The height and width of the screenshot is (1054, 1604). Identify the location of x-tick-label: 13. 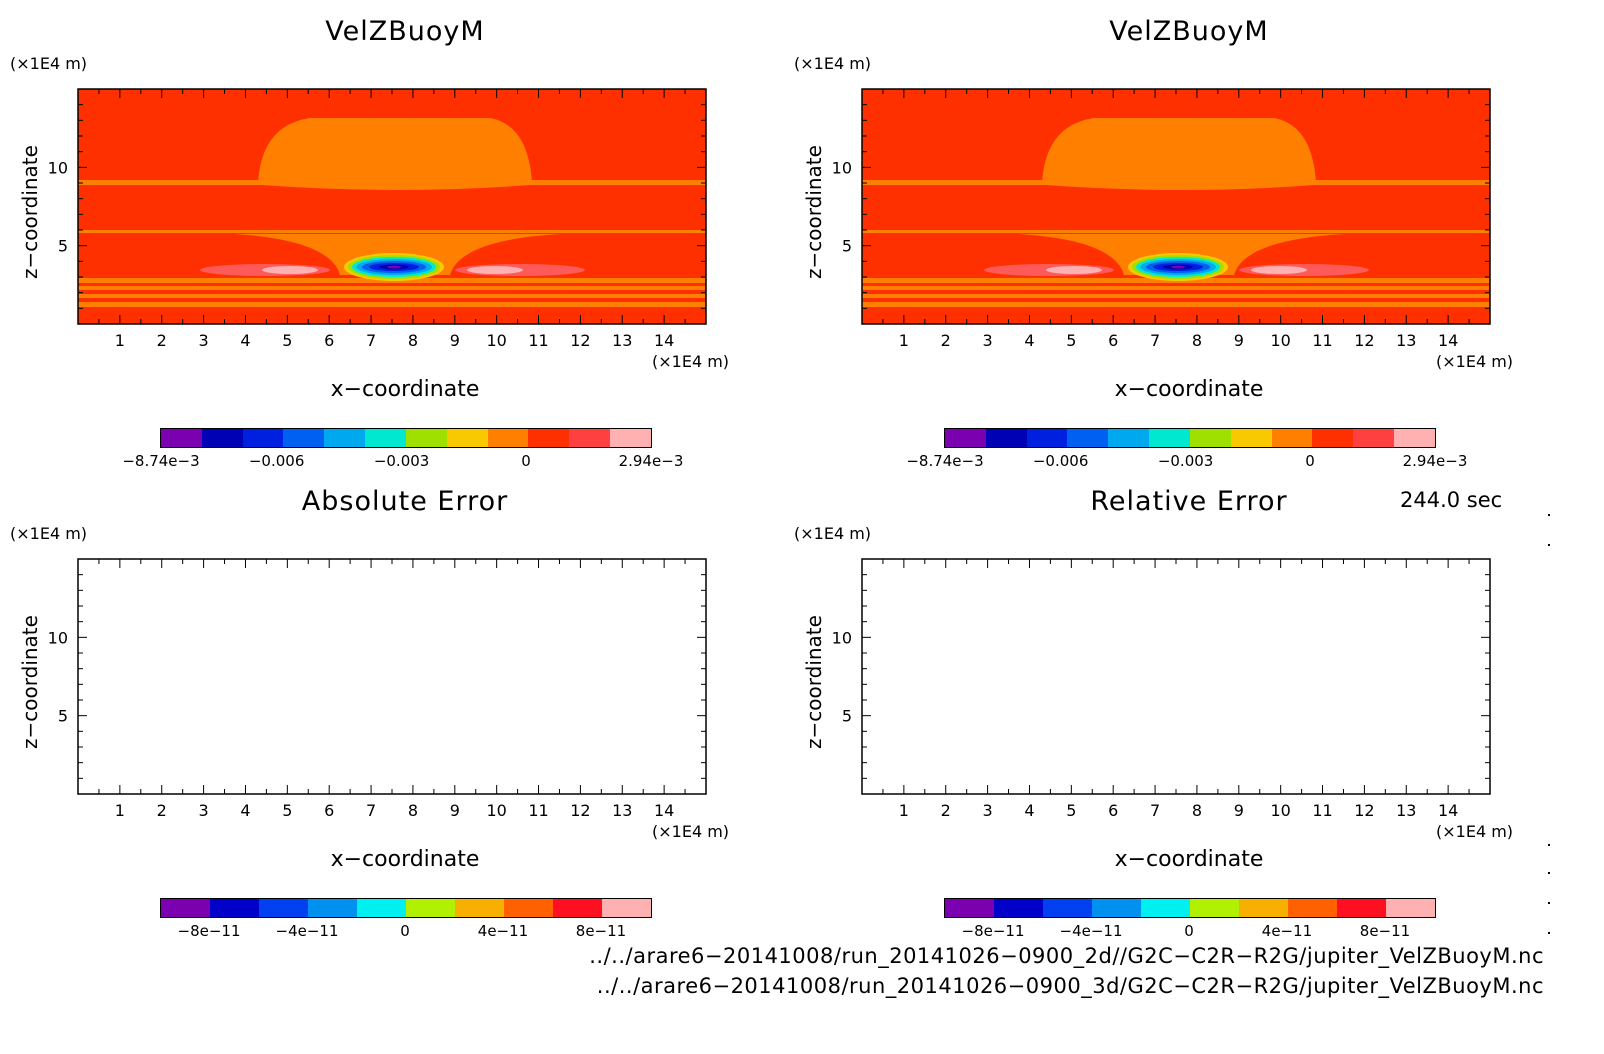
(622, 340).